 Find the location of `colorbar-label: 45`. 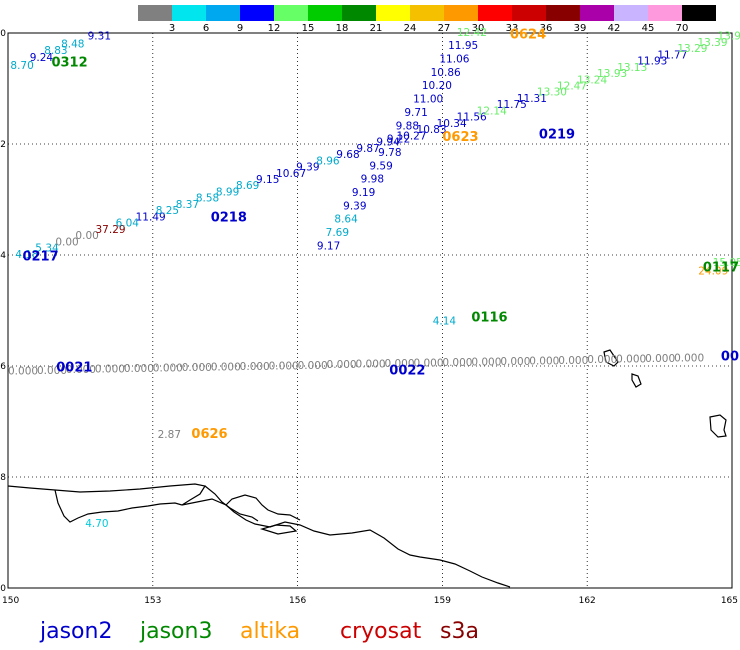

colorbar-label: 45 is located at coordinates (648, 28).